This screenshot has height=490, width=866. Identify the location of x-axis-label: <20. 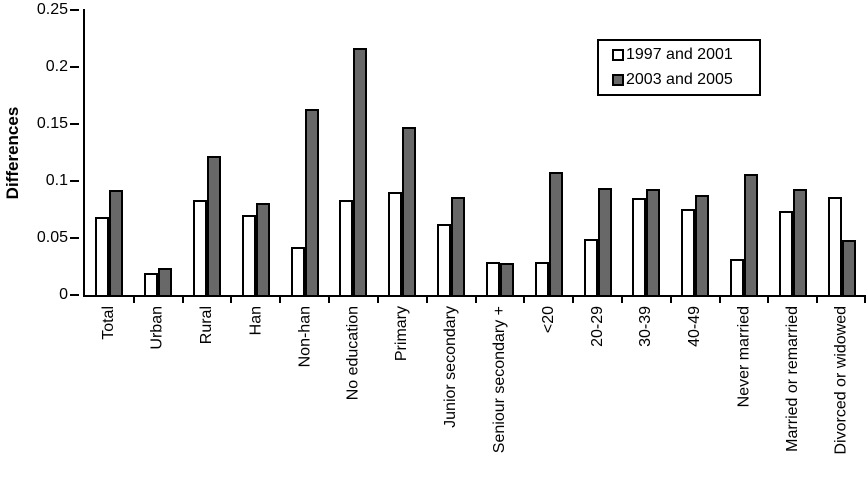
(548, 320).